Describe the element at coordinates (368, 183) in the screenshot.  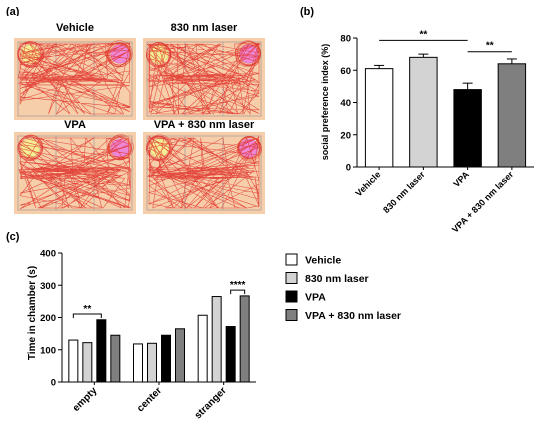
I see `b-x-tick-label: Vehicle` at that location.